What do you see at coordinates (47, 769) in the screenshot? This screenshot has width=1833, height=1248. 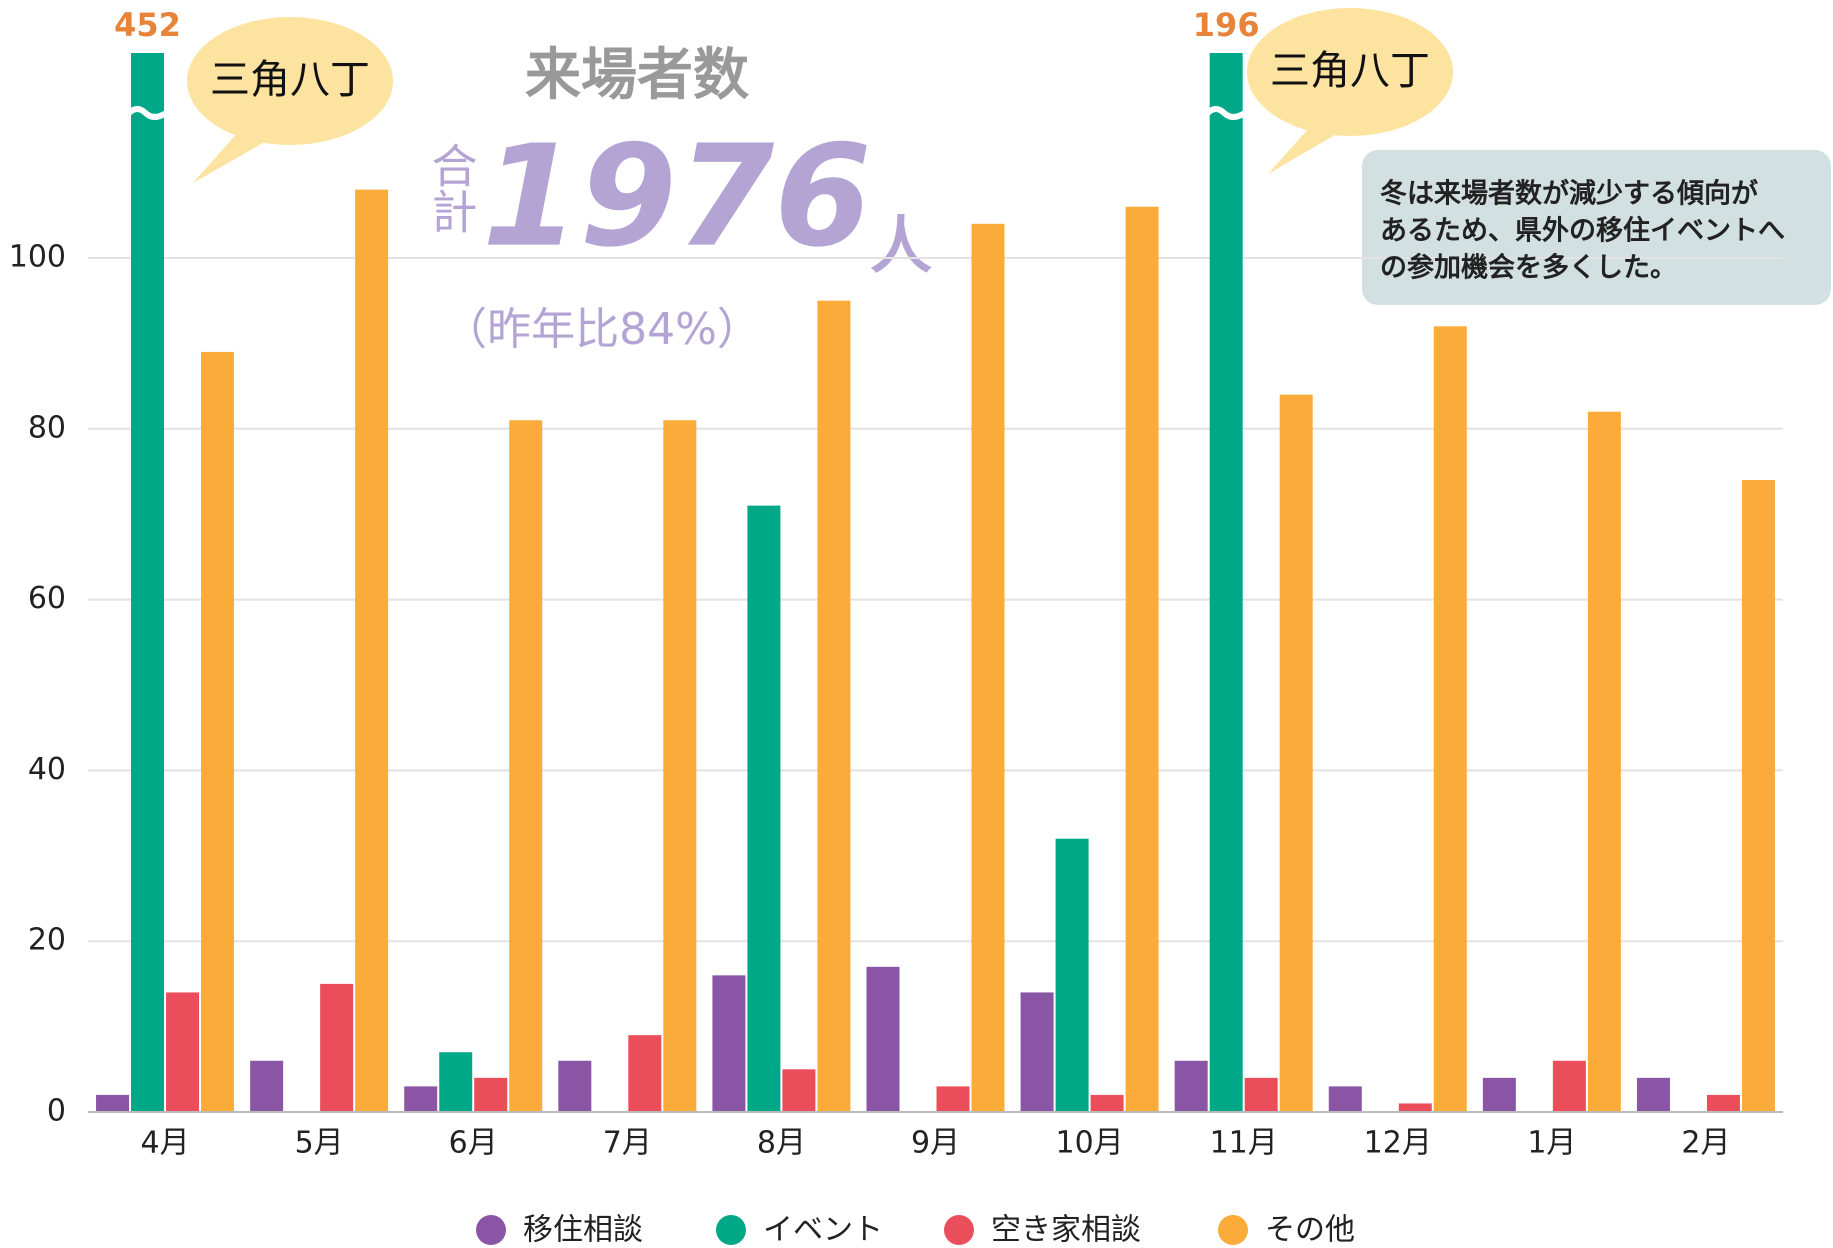 I see `y-tick-label: 40` at bounding box center [47, 769].